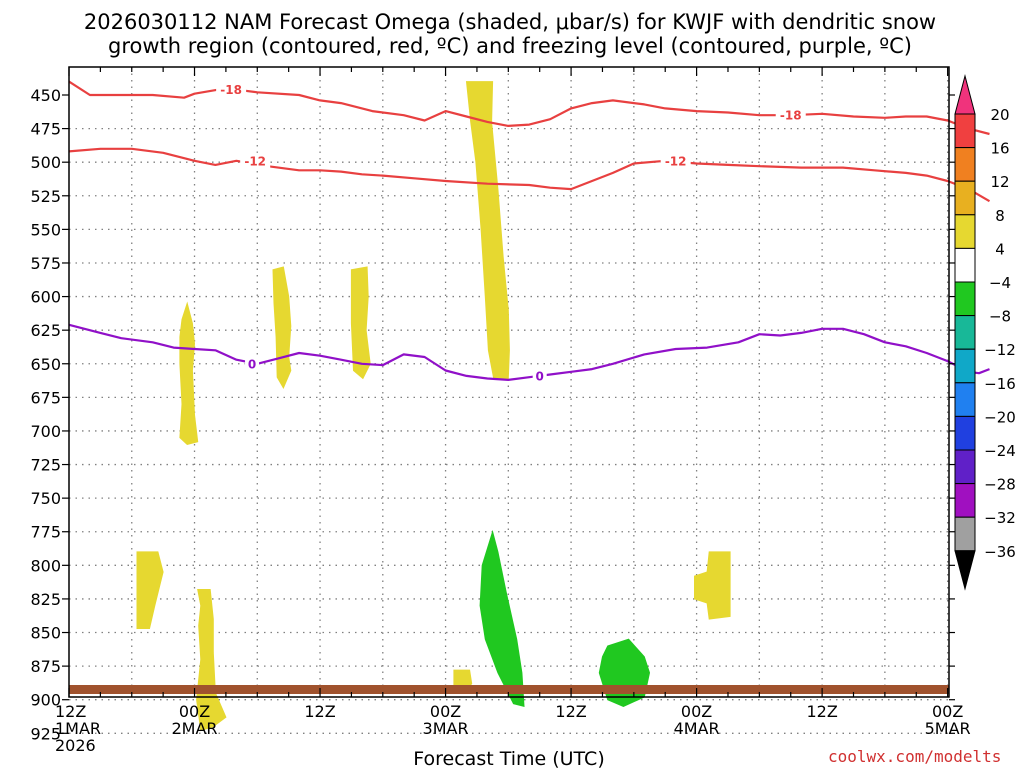 The height and width of the screenshot is (768, 1024). What do you see at coordinates (45, 565) in the screenshot?
I see `y-tick-label: 800` at bounding box center [45, 565].